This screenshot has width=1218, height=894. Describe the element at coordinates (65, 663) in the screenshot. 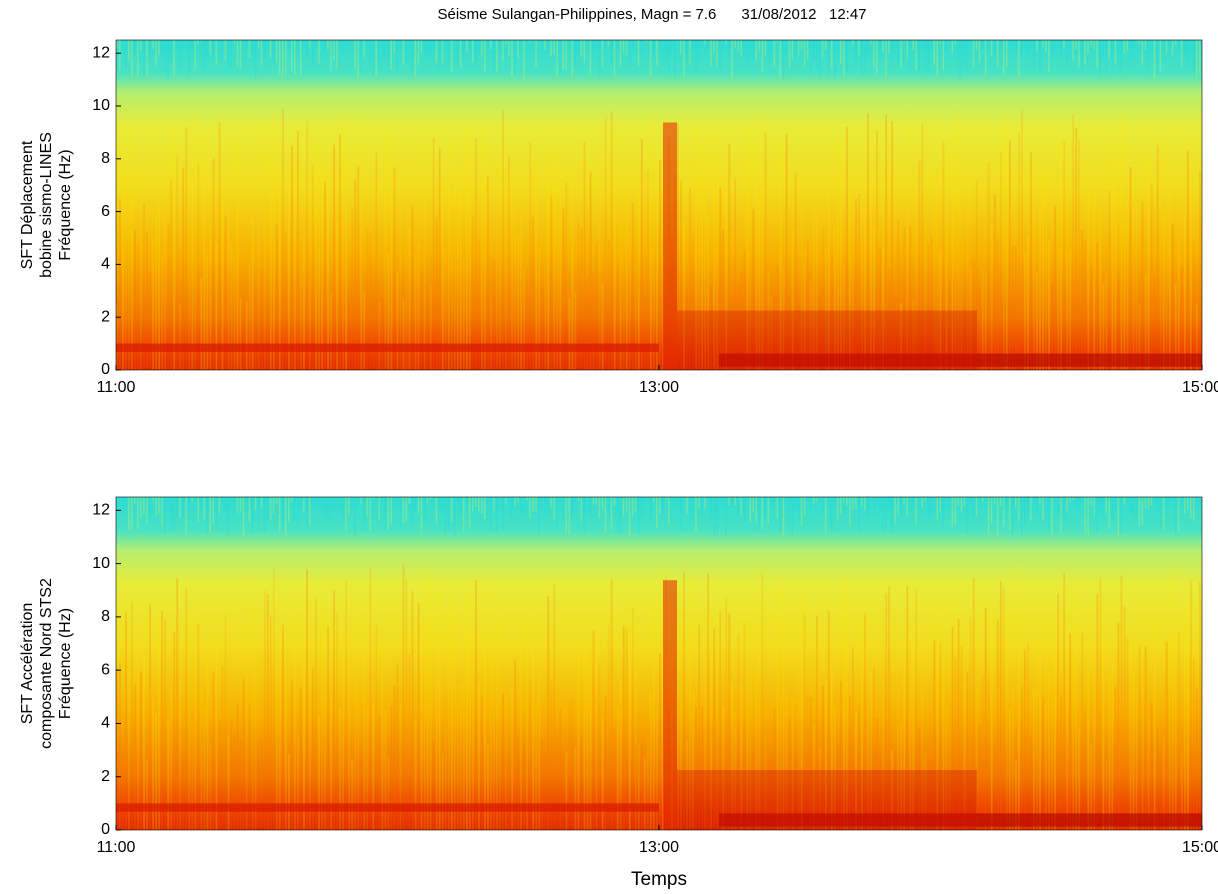

I see `y-axis-label: Fréquence (Hz)` at that location.